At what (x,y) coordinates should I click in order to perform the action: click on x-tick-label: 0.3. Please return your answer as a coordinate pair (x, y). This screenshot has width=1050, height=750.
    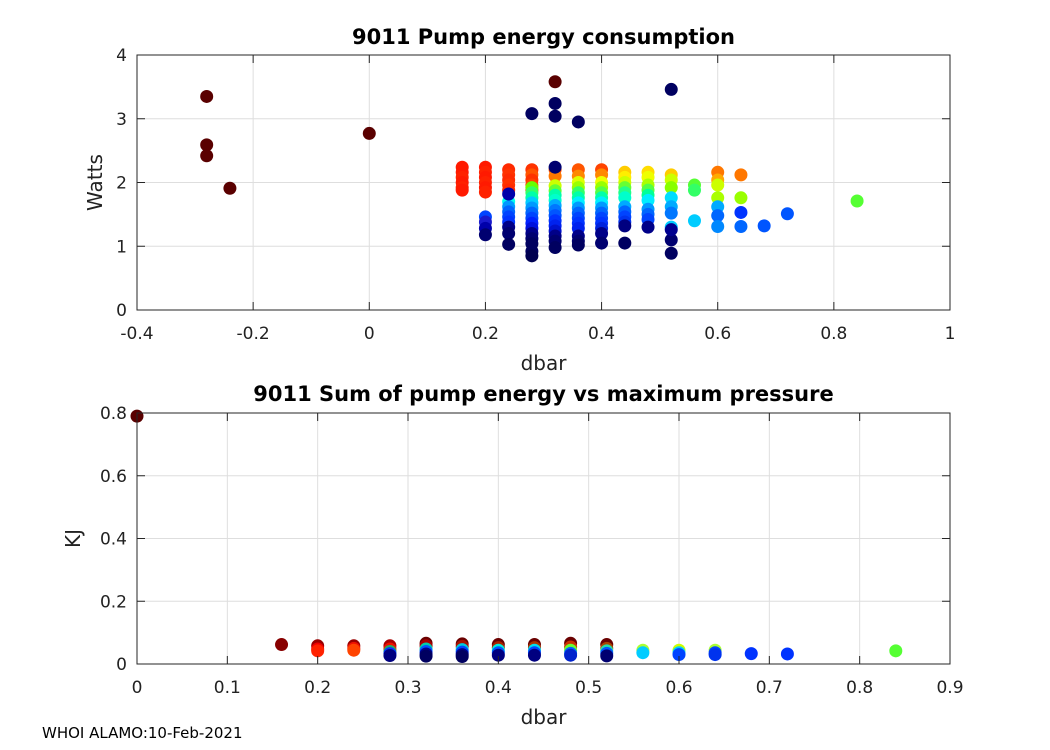
    Looking at the image, I should click on (407, 688).